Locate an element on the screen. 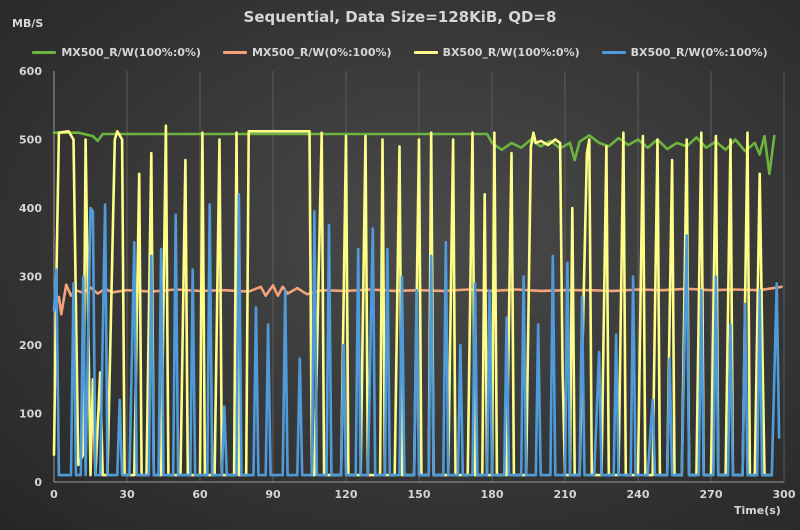 This screenshot has height=530, width=800. x-tick-label: 270 is located at coordinates (711, 494).